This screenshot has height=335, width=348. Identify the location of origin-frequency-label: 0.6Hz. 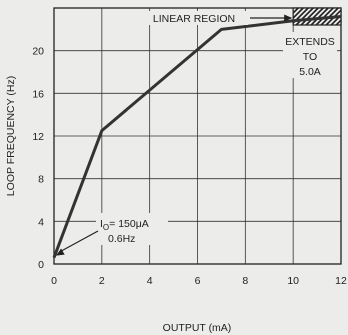
(121, 239).